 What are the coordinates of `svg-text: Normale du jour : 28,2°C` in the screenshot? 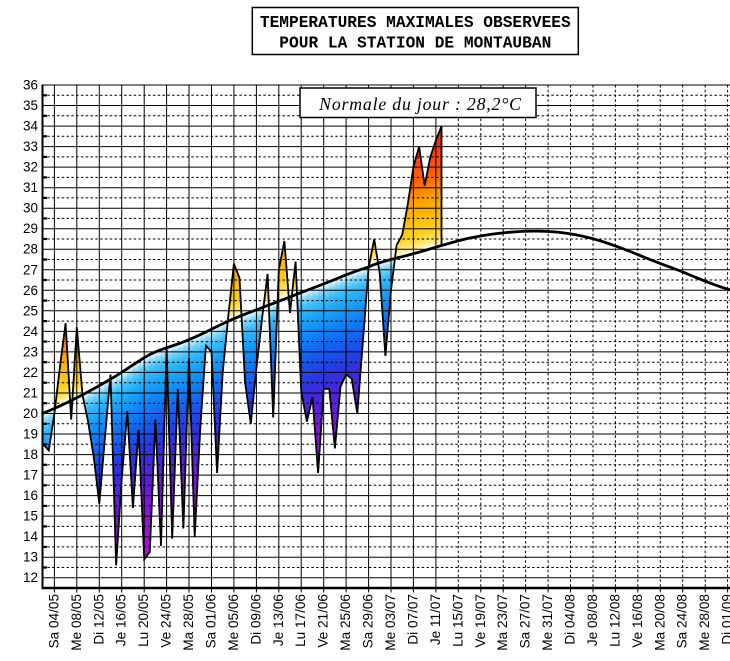 It's located at (420, 104).